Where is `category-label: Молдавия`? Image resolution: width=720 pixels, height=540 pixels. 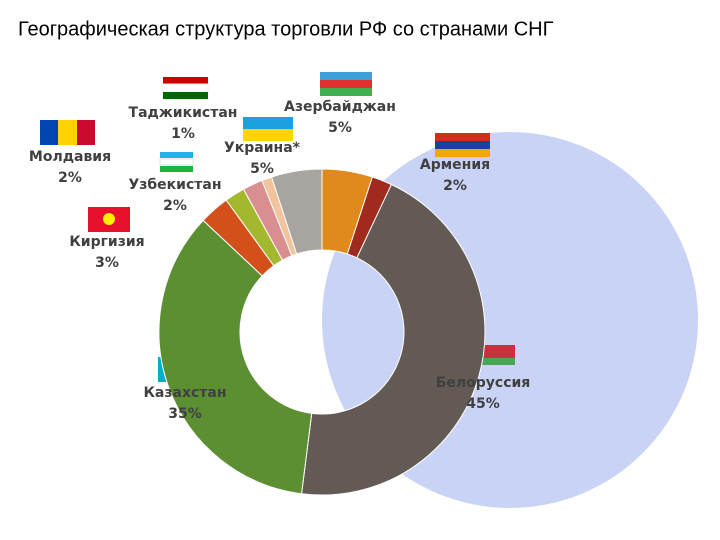
category-label: Молдавия is located at coordinates (70, 157).